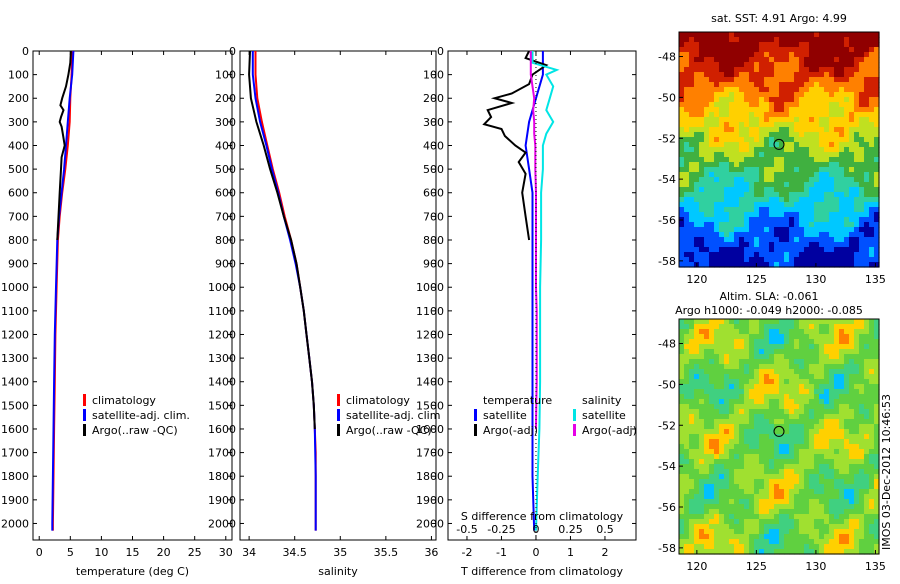  What do you see at coordinates (222, 523) in the screenshot?
I see `y-tick-label: 2000` at bounding box center [222, 523].